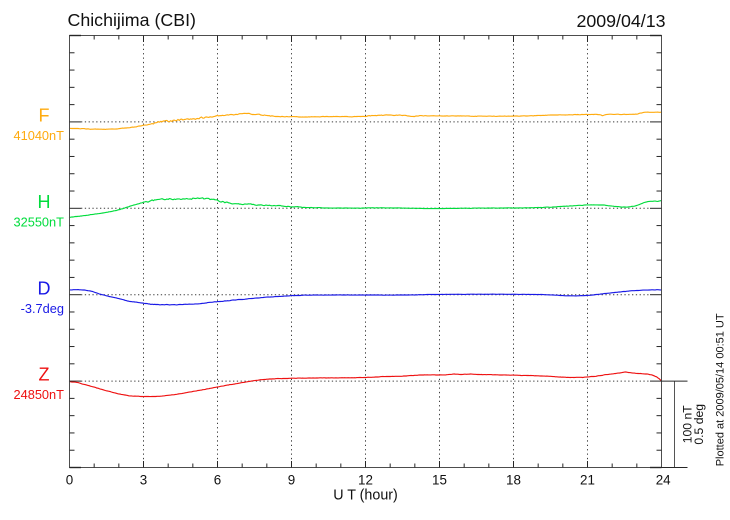 This screenshot has width=730, height=520. Describe the element at coordinates (38, 221) in the screenshot. I see `svg-text: 32550nT` at that location.